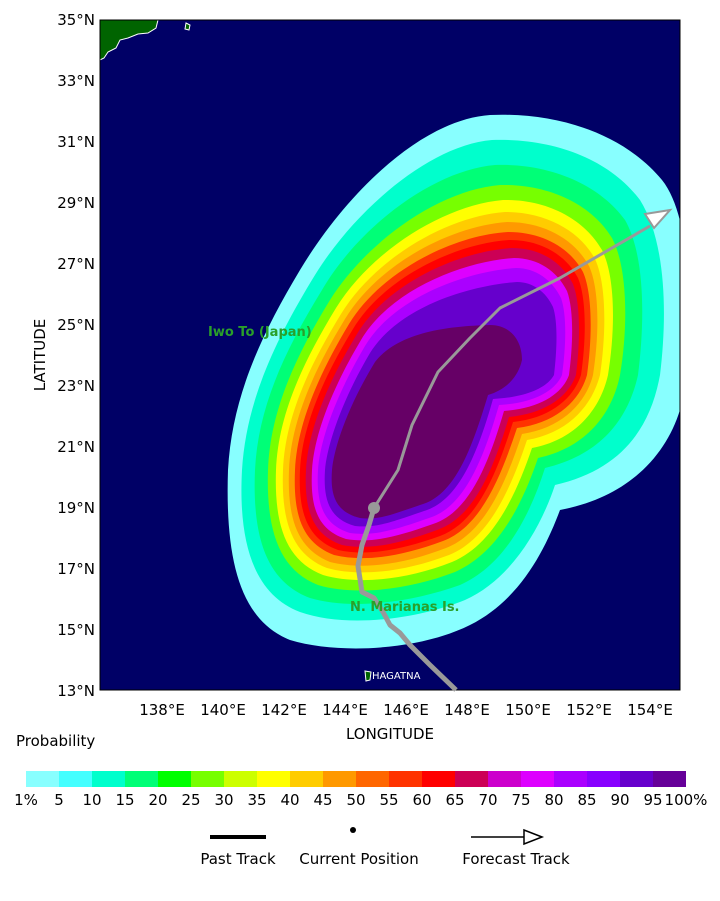  I want to click on forecast-track-line, so click(511, 366).